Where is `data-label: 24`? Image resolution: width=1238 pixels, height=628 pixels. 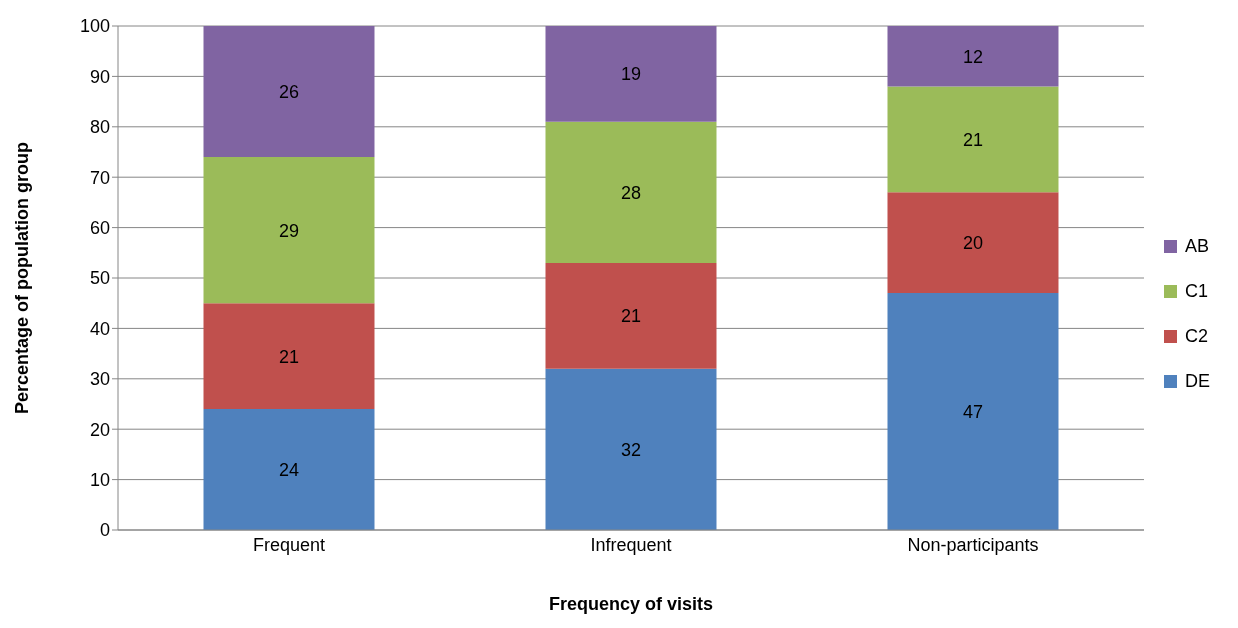 data-label: 24 is located at coordinates (289, 469).